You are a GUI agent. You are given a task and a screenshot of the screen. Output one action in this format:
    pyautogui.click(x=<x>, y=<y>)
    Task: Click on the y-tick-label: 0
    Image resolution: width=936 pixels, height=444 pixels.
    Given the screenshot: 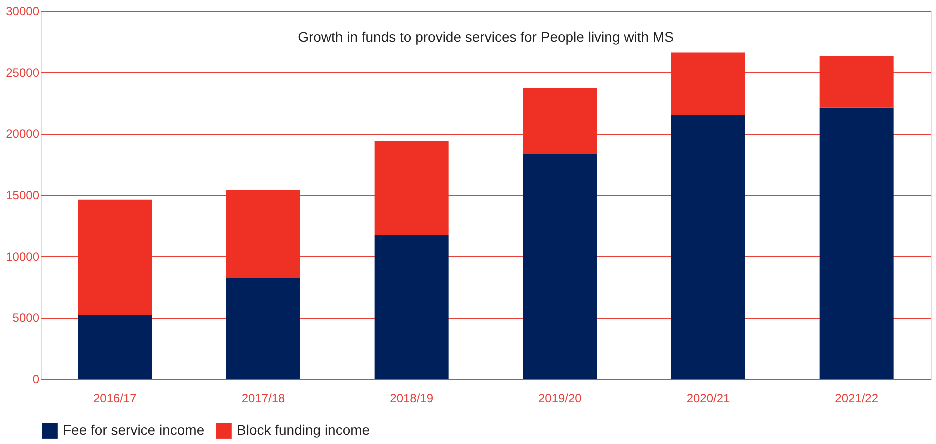 What is the action you would take?
    pyautogui.click(x=36, y=379)
    